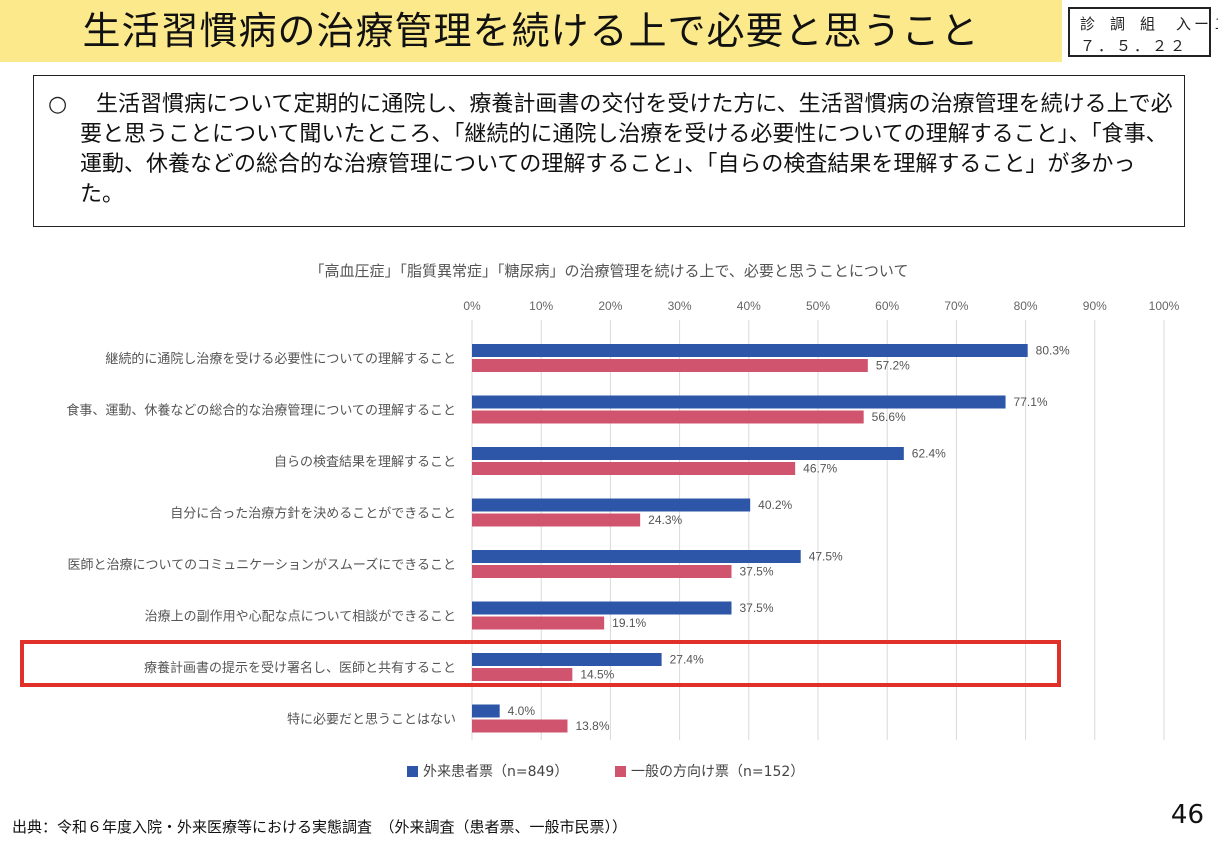  What do you see at coordinates (262, 565) in the screenshot?
I see `category-label: 医師と治療についてのコミュニケーションがスムーズにできること` at bounding box center [262, 565].